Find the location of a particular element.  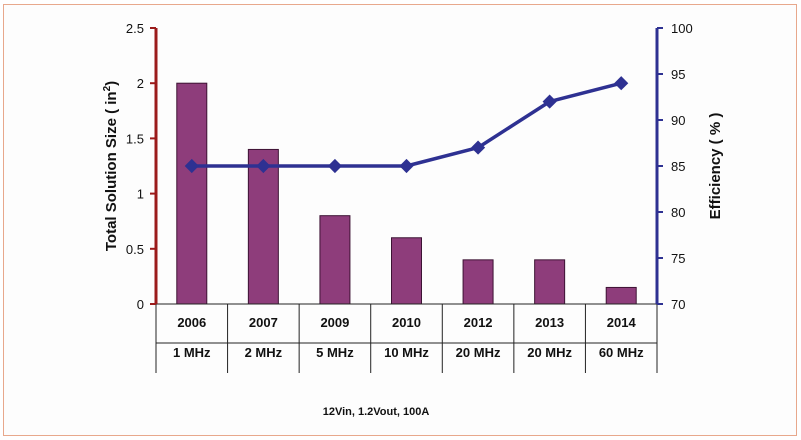

left-axis-title: Total Solution Size ( in2) is located at coordinates (111, 166).